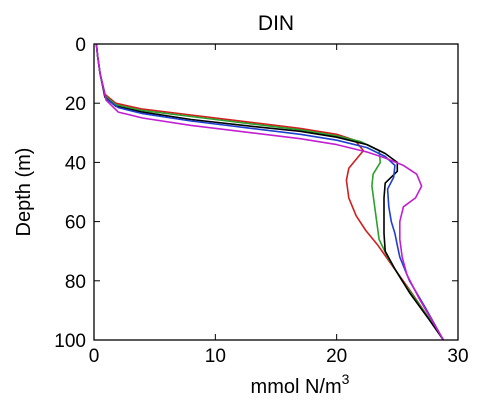 This screenshot has width=487, height=413. What do you see at coordinates (346, 379) in the screenshot?
I see `x-axis-label-superscript: 3` at bounding box center [346, 379].